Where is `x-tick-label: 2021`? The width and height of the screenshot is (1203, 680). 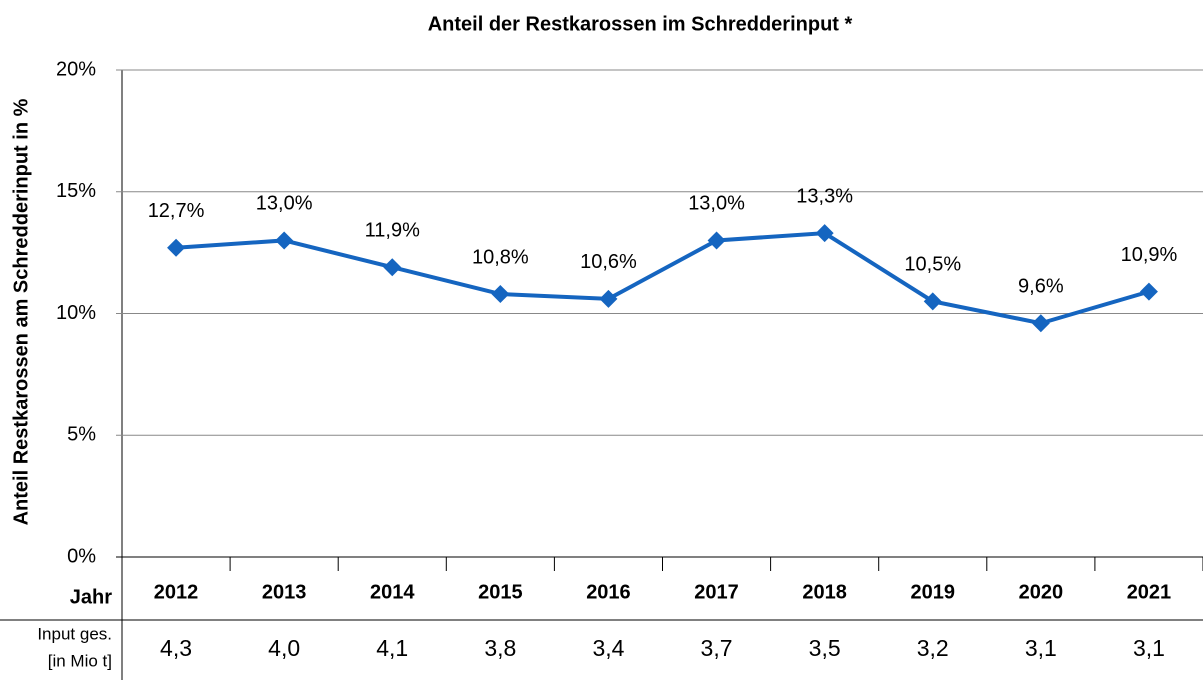 x-tick-label: 2021 is located at coordinates (1149, 592).